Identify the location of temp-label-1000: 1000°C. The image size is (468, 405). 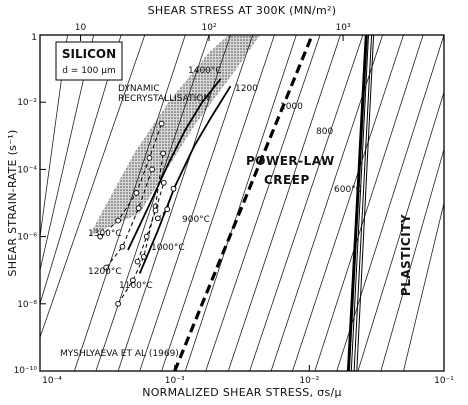
(168, 248).